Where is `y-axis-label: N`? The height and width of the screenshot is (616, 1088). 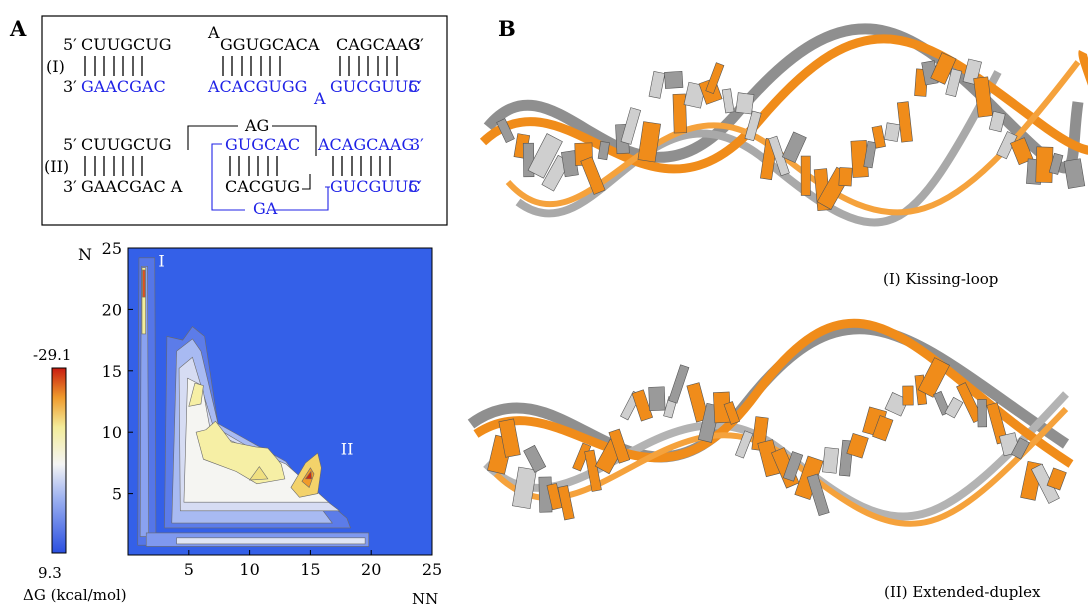 y-axis-label: N is located at coordinates (85, 254).